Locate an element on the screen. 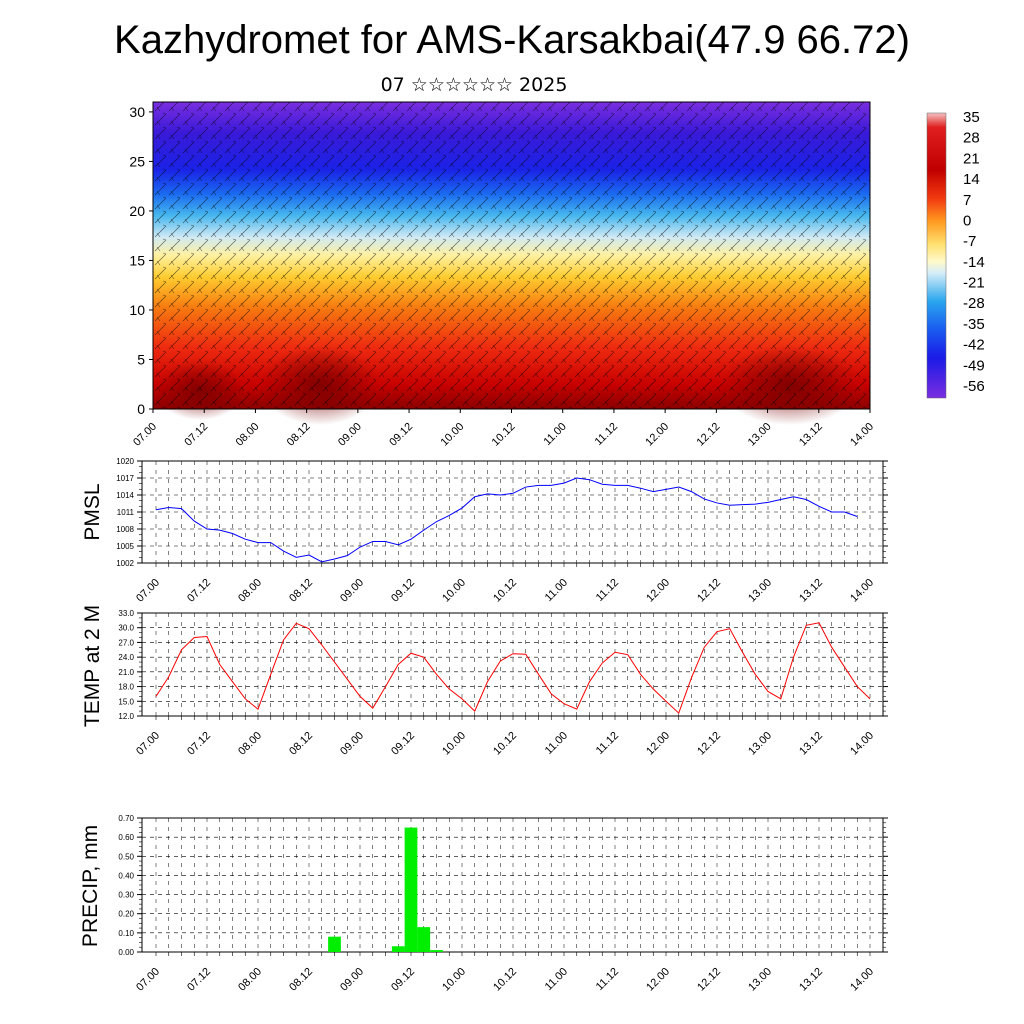 Image resolution: width=1024 pixels, height=1024 pixels. ytick-label: 1011 is located at coordinates (126, 512).